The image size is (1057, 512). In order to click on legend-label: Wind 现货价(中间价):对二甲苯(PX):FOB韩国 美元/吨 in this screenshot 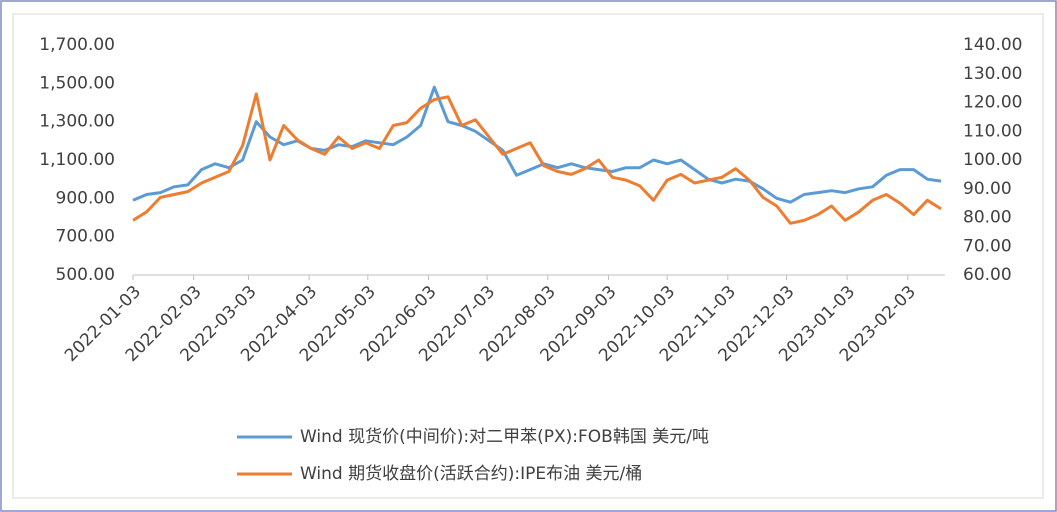, I will do `click(504, 437)`.